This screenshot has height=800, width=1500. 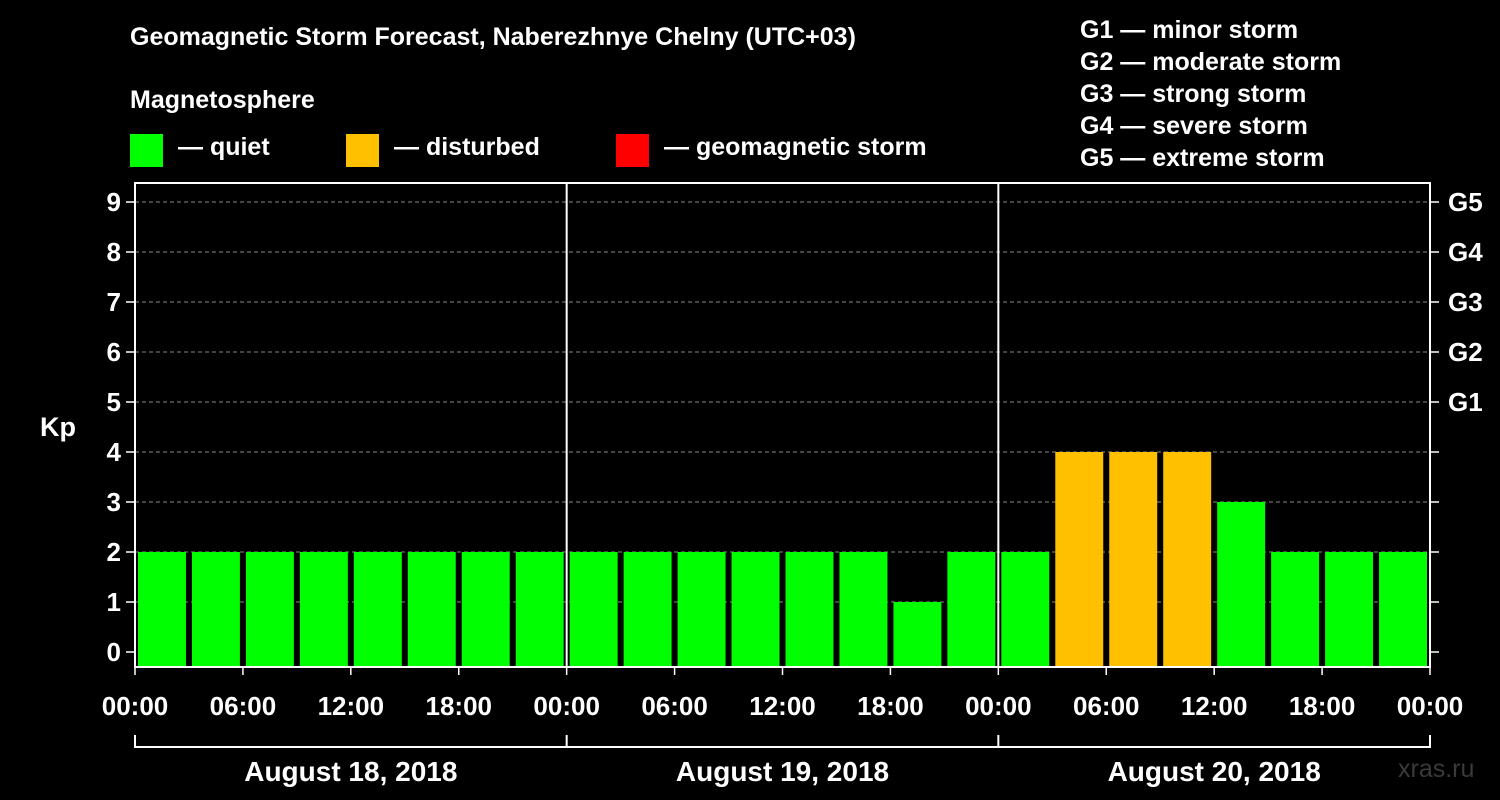 I want to click on y-tick-label: 2, so click(x=114, y=552).